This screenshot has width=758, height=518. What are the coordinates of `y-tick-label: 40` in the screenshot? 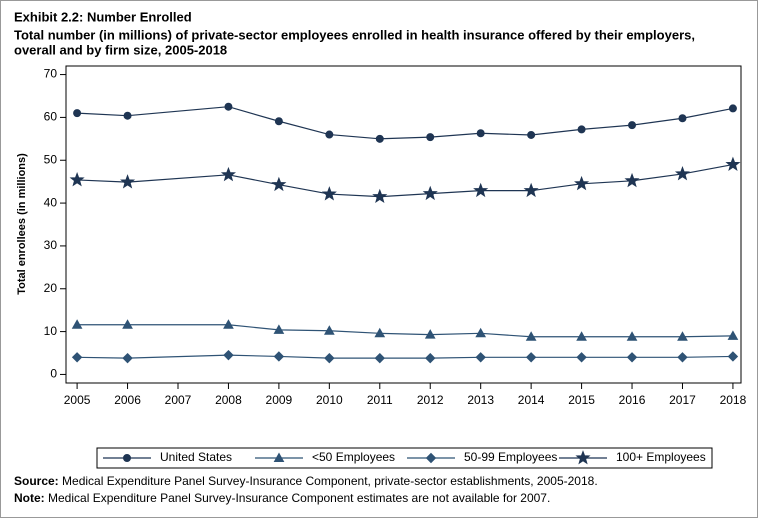 It's located at (51, 202).